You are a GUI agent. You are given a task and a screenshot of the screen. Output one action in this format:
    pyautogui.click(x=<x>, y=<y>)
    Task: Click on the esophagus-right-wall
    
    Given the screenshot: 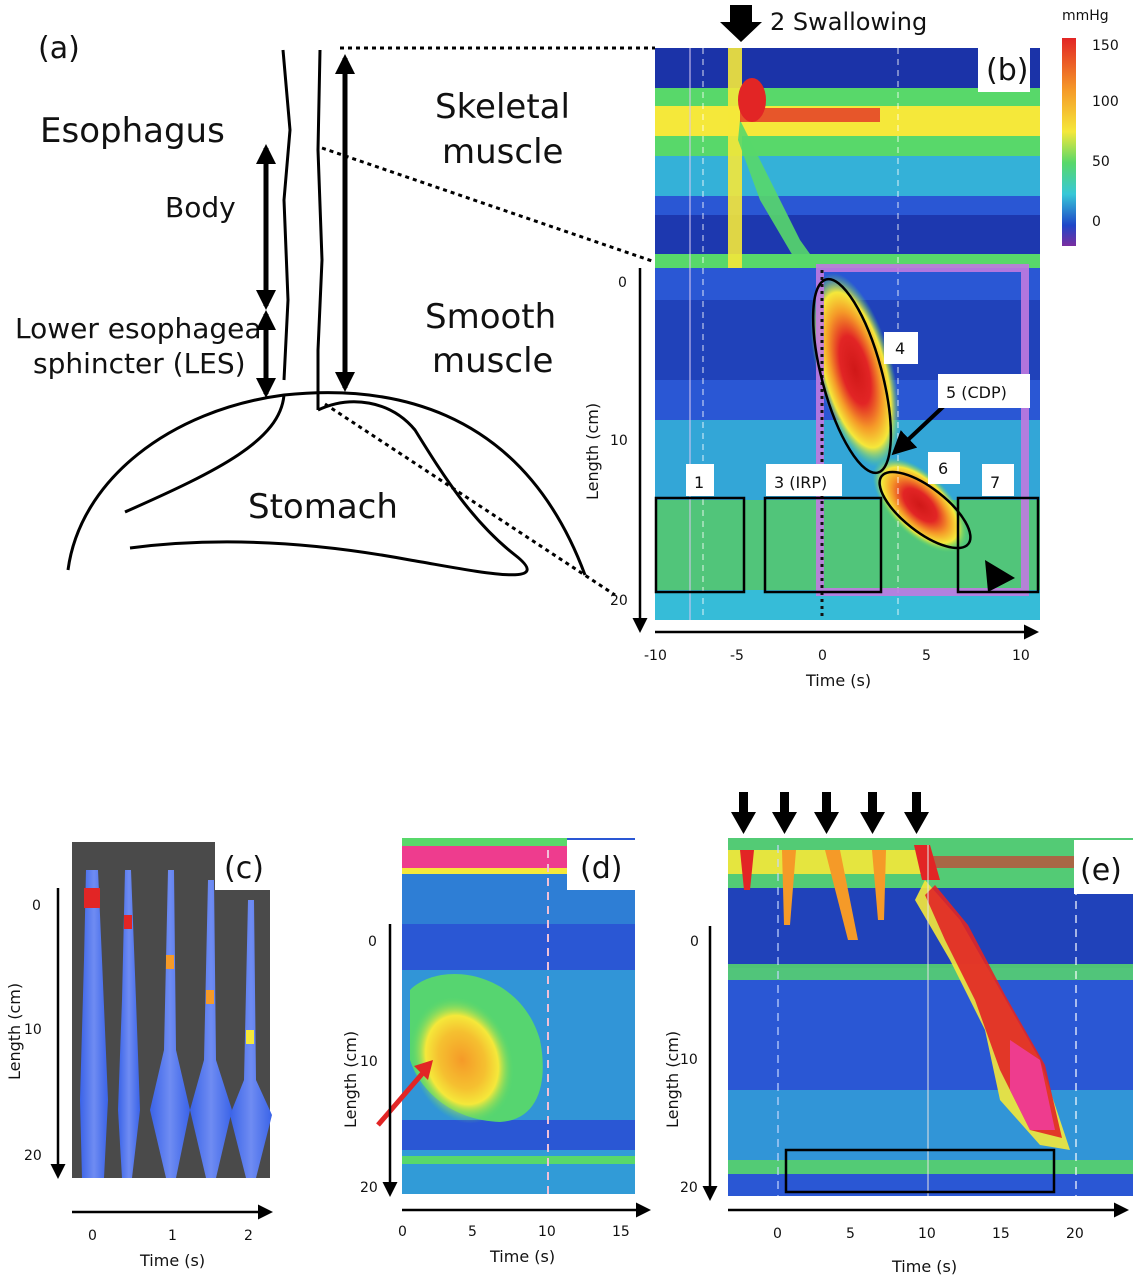 What is the action you would take?
    pyautogui.click(x=320, y=229)
    